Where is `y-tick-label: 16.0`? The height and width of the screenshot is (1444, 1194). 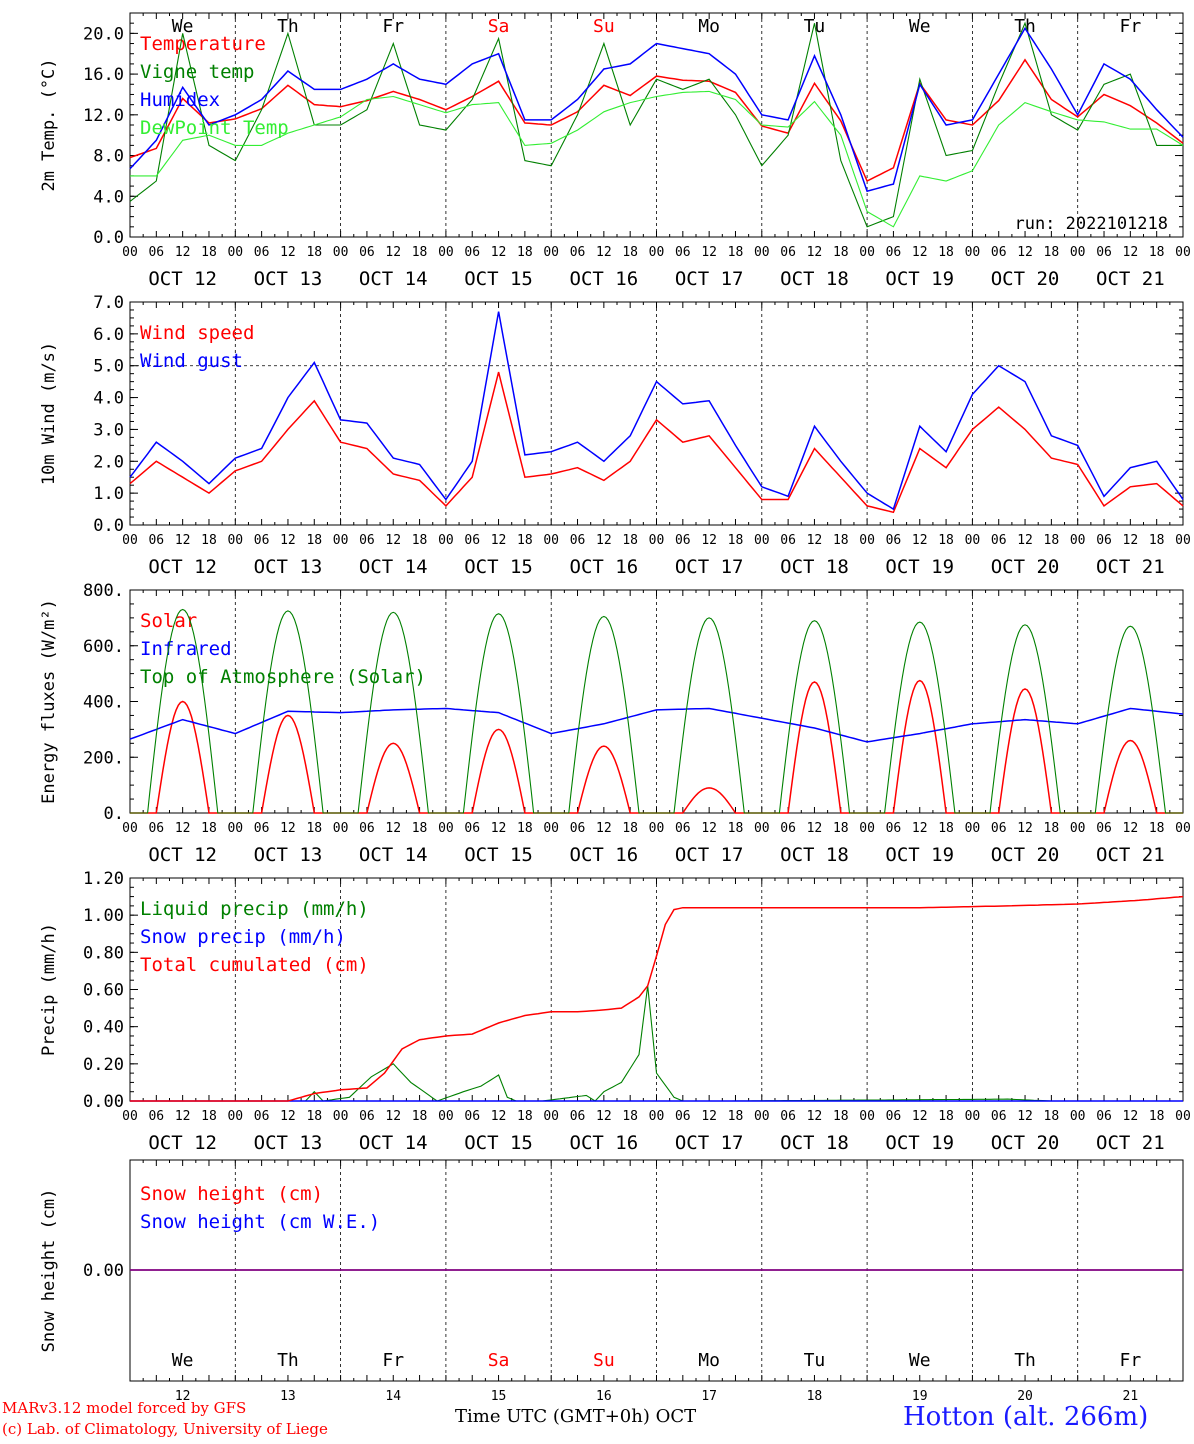 y-tick-label: 16.0 is located at coordinates (103, 75).